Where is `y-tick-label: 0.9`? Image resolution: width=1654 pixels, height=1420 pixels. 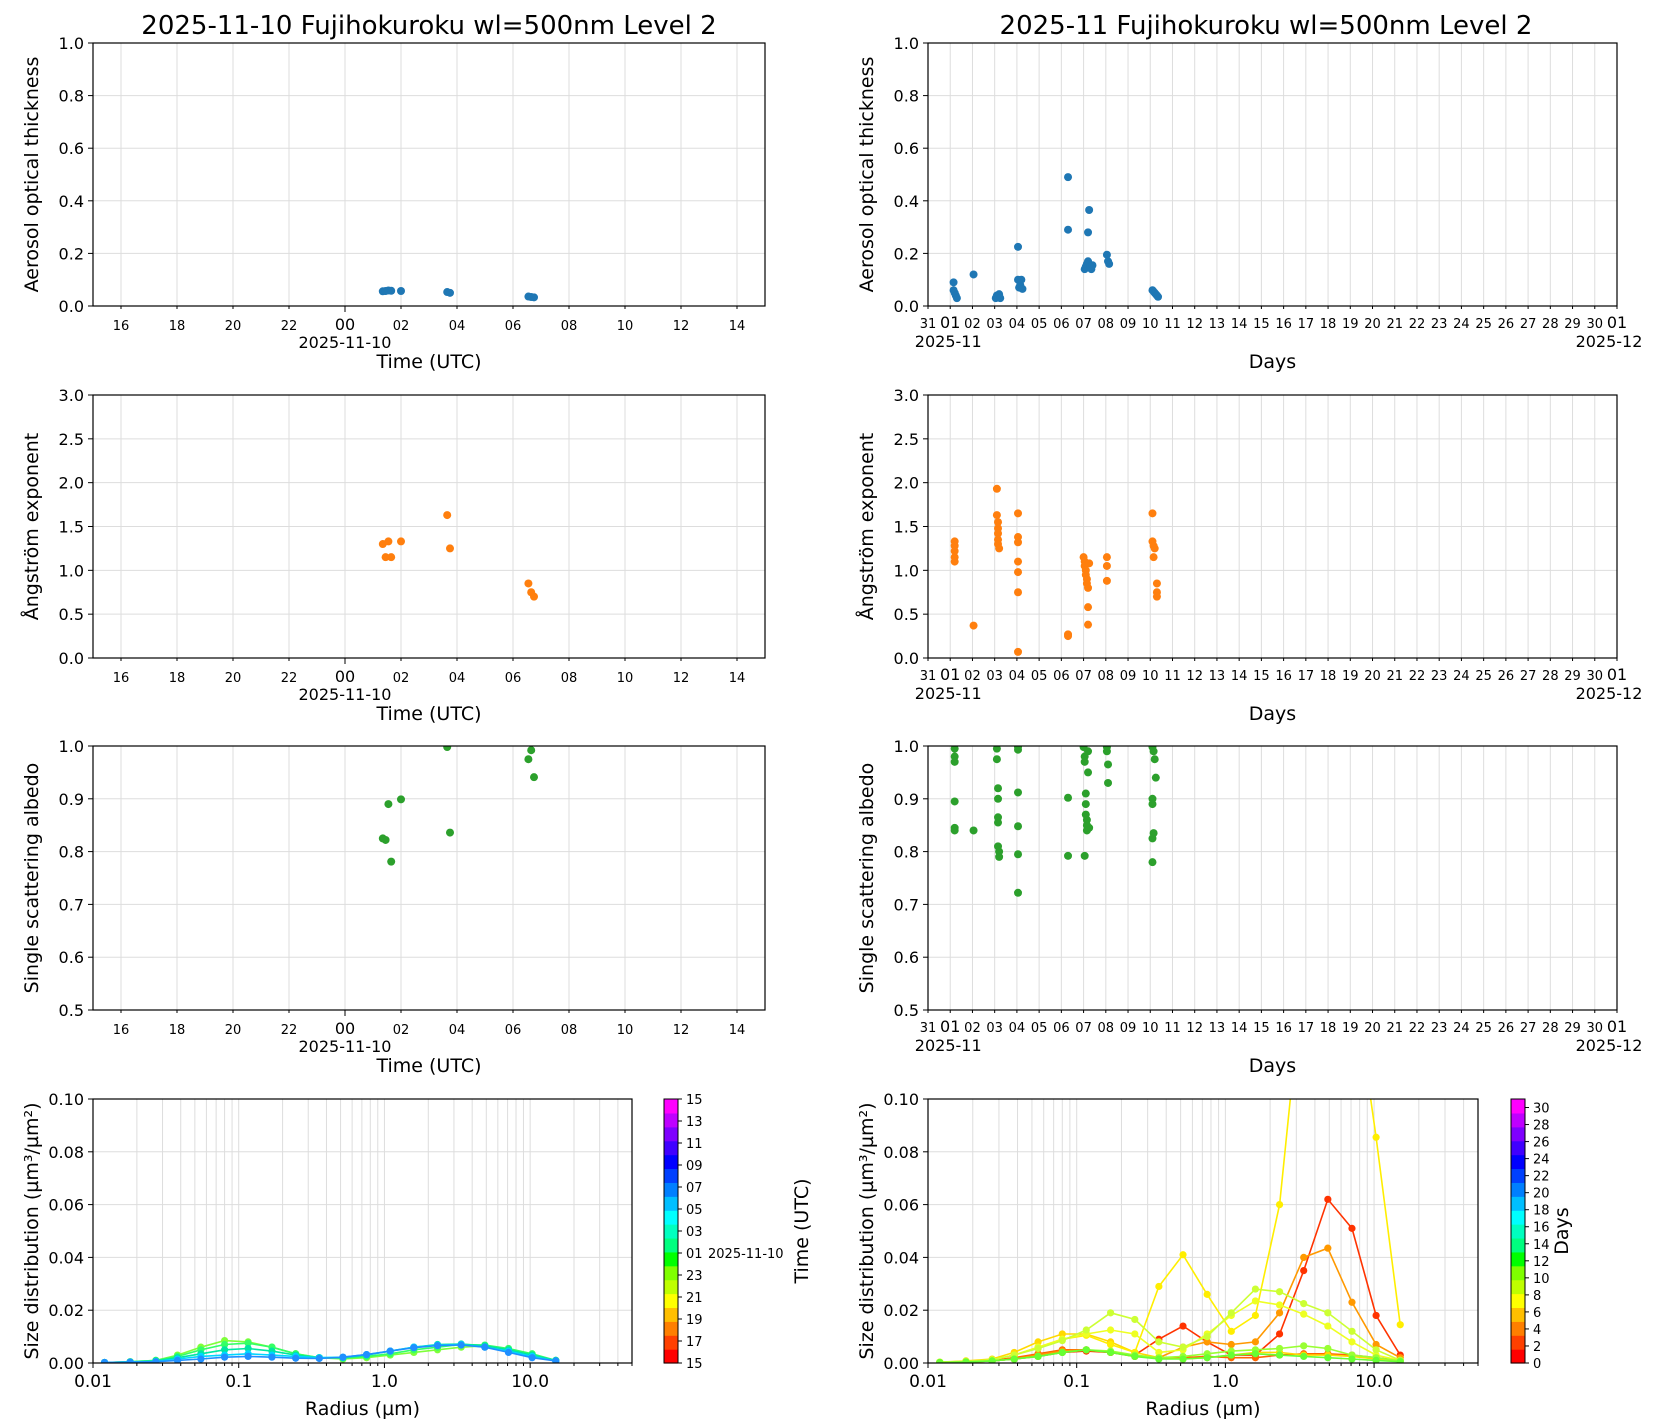 y-tick-label: 0.9 is located at coordinates (906, 799).